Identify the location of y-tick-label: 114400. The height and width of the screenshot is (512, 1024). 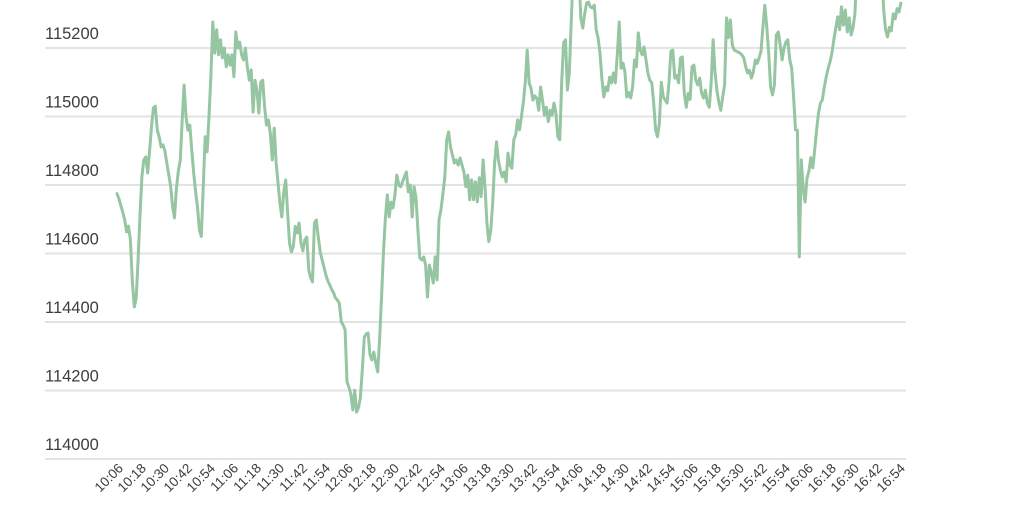
(72, 308).